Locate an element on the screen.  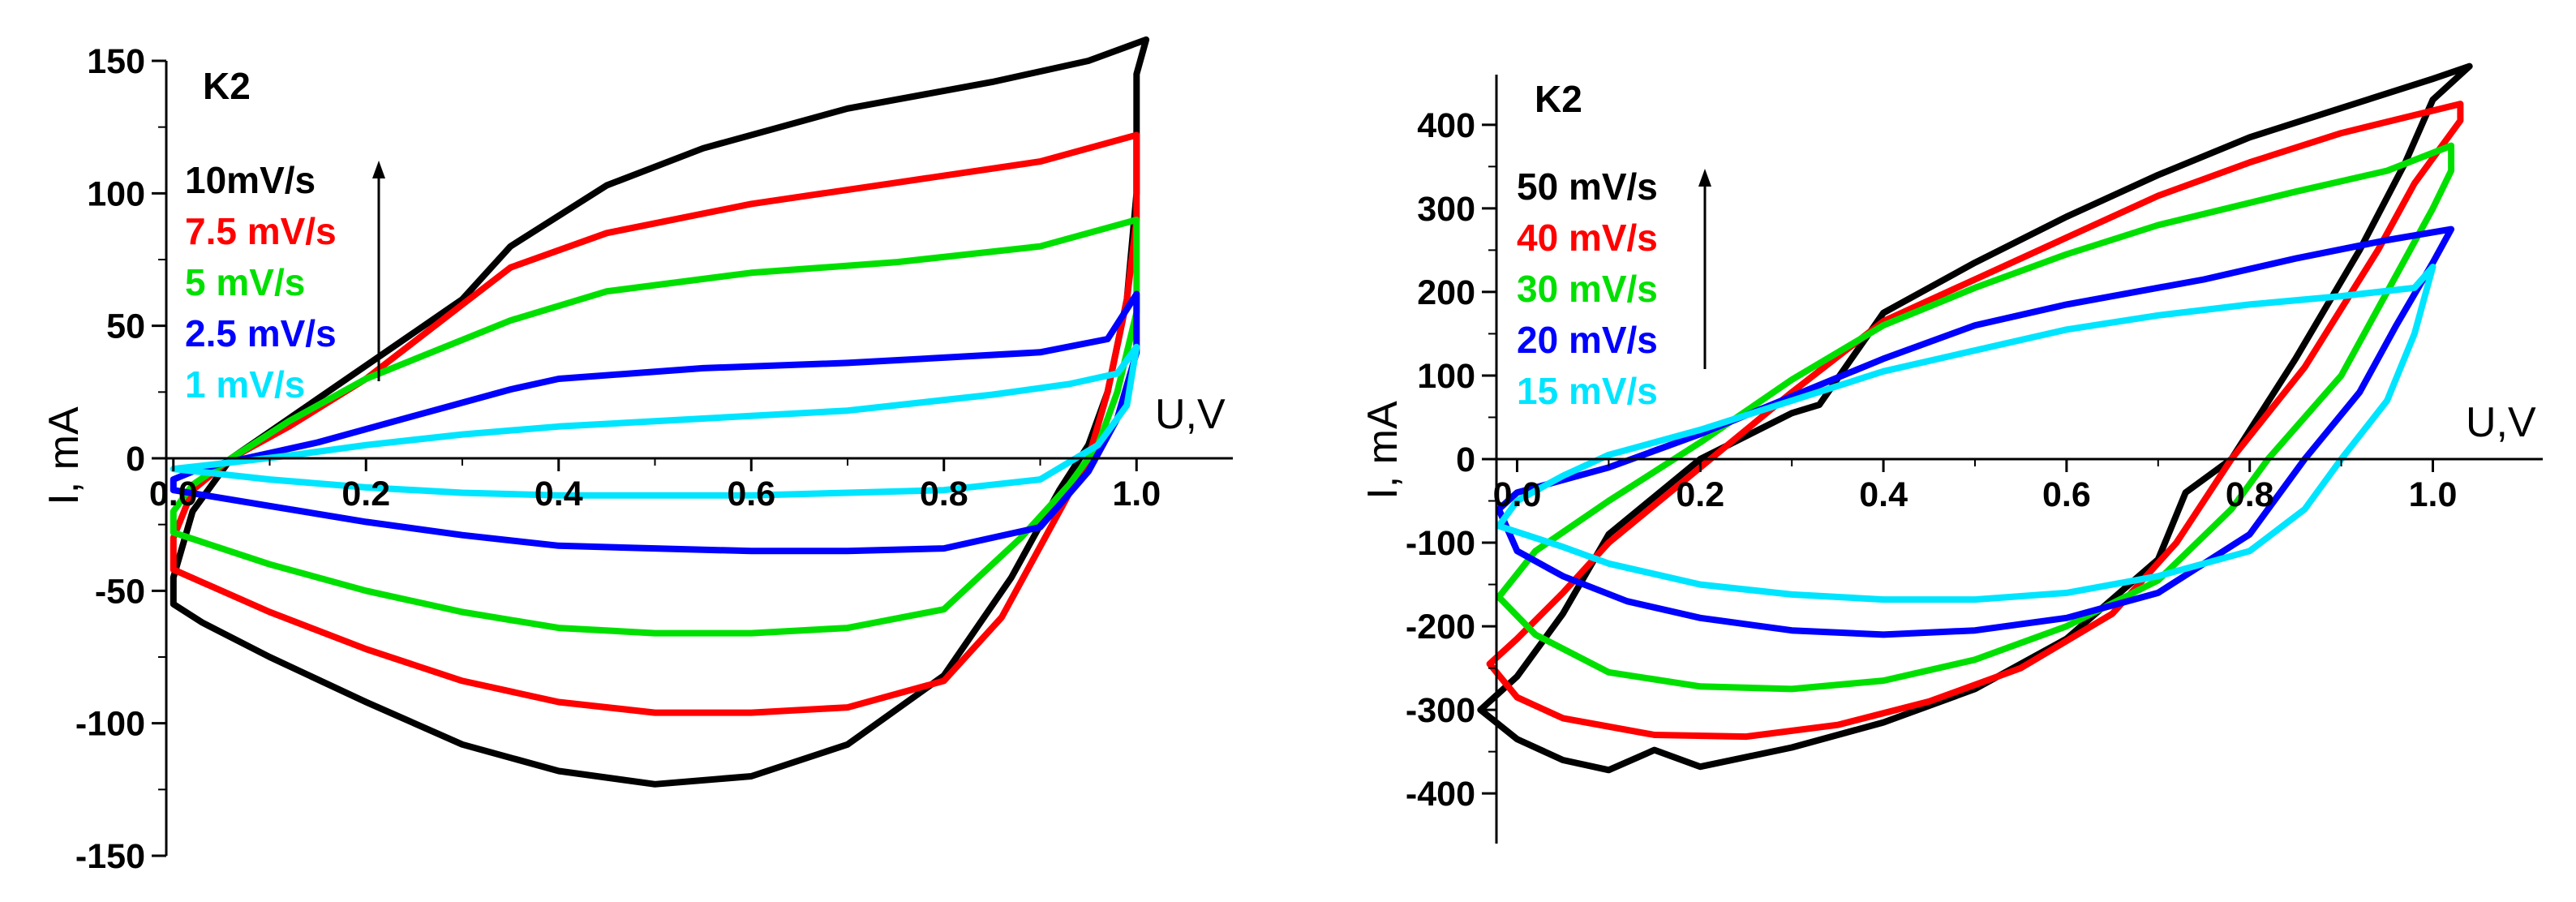
legend-entry: 50 mV/s is located at coordinates (1587, 186).